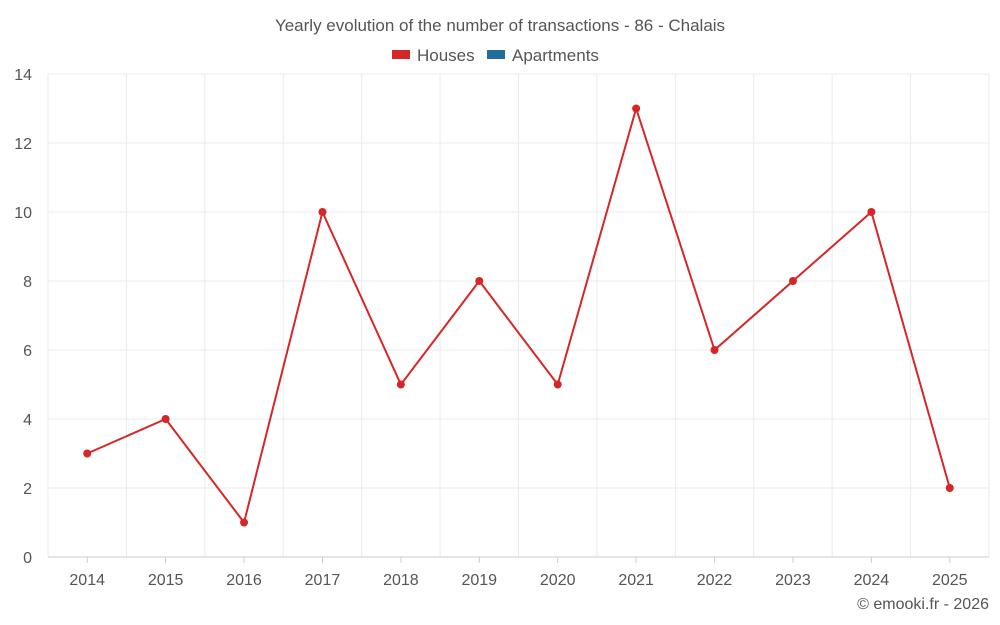 The image size is (1000, 625). What do you see at coordinates (27, 489) in the screenshot?
I see `y-tick-label: 2` at bounding box center [27, 489].